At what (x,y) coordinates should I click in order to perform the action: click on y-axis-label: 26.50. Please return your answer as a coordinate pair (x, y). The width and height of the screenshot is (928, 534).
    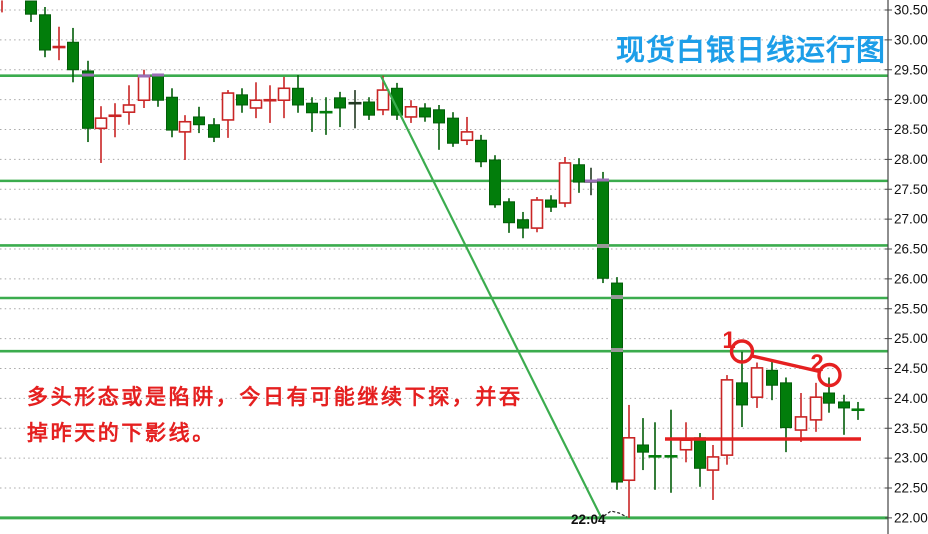
    Looking at the image, I should click on (911, 249).